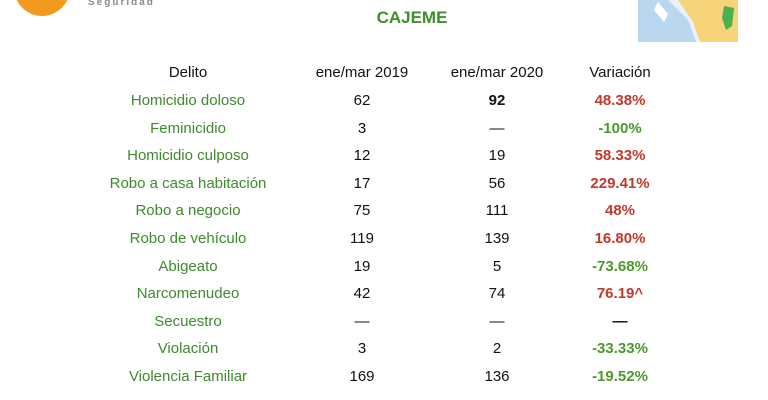 The height and width of the screenshot is (400, 768). Describe the element at coordinates (188, 183) in the screenshot. I see `crime-name: Robo a casa habitación` at that location.